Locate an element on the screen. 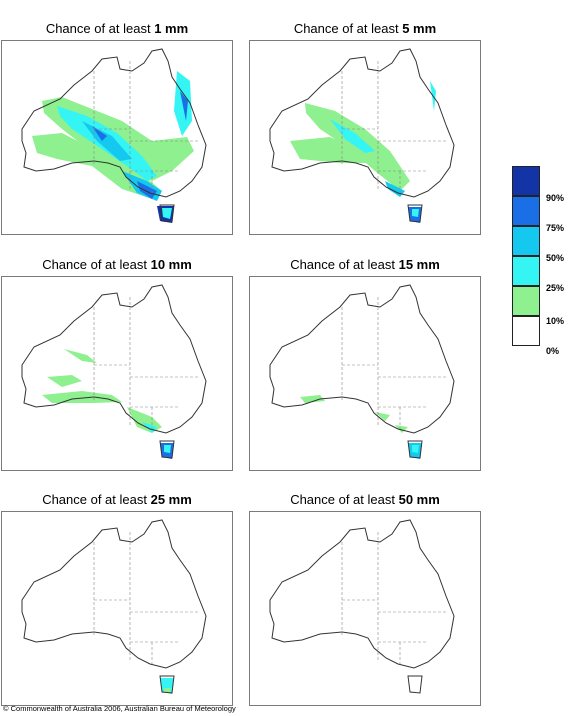  panel-title: Chance of at least 1 mm is located at coordinates (117, 29).